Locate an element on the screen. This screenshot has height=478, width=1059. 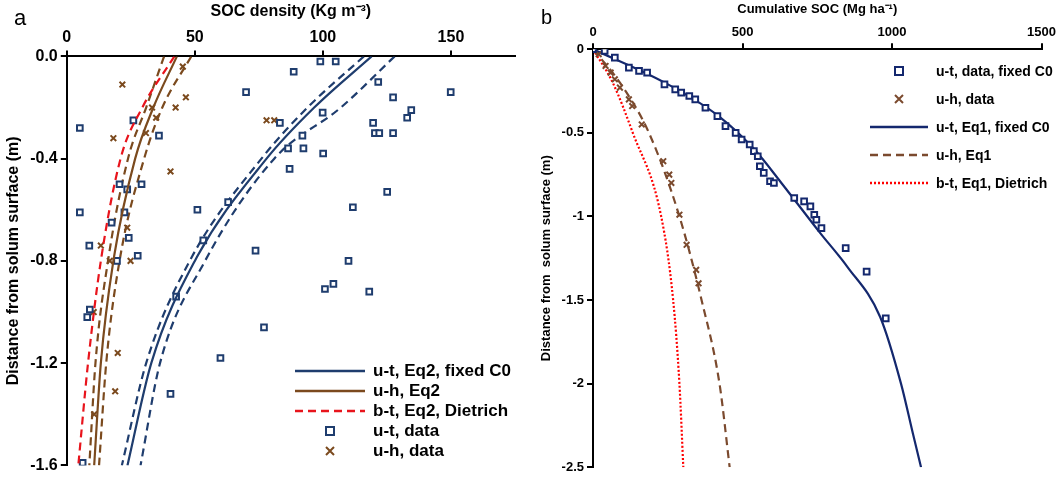
legend-label: u-t, Eq2, fixed C0 is located at coordinates (442, 371).